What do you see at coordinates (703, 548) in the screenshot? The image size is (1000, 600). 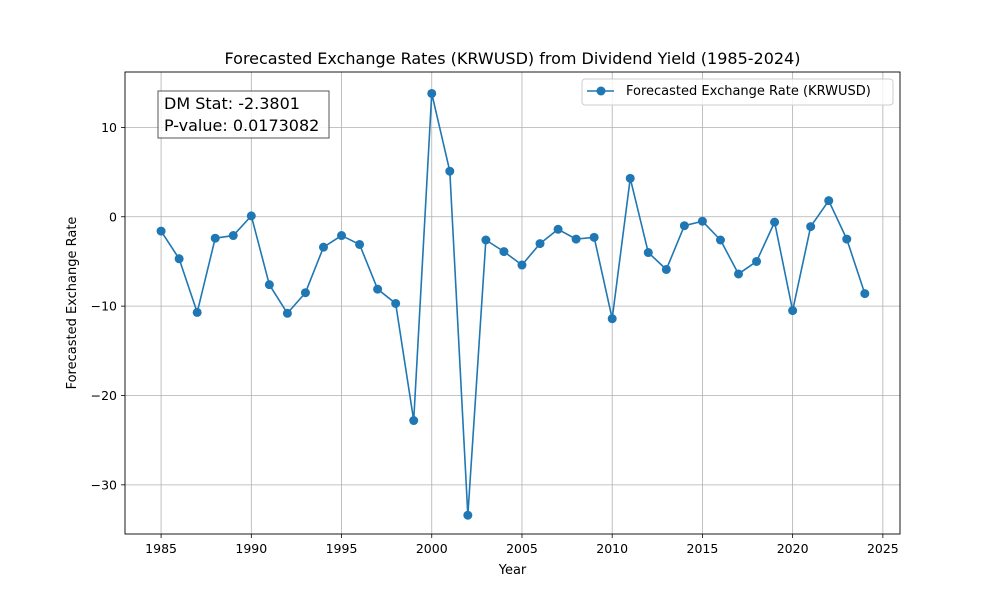 I see `x-tick-label: 2015` at bounding box center [703, 548].